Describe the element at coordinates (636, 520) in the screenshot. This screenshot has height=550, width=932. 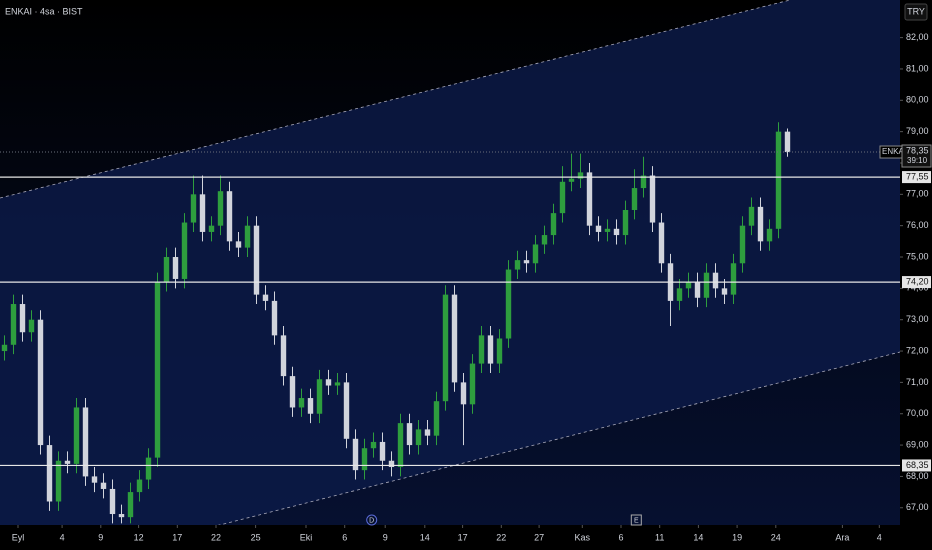
I see `event-label: E` at that location.